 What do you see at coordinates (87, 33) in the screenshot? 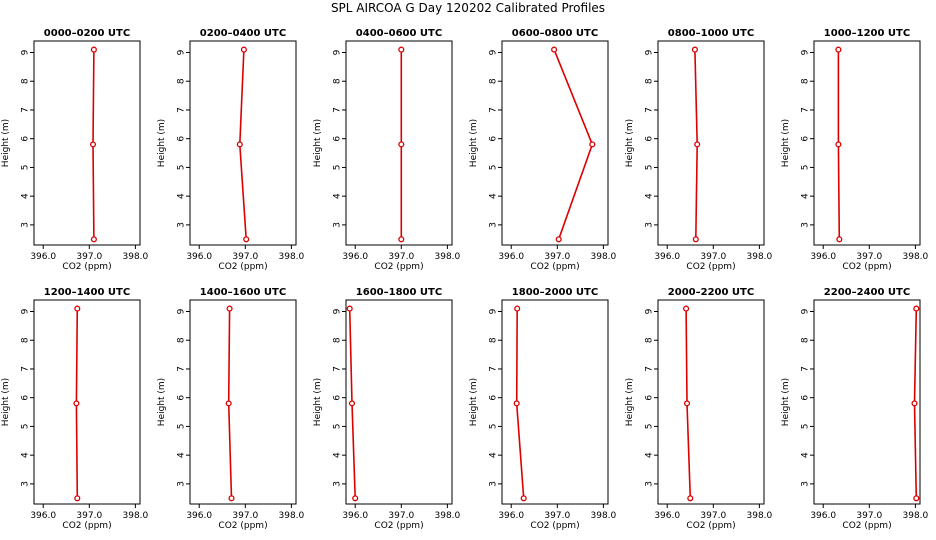
I see `panel-title: 0000–0200 UTC` at bounding box center [87, 33].